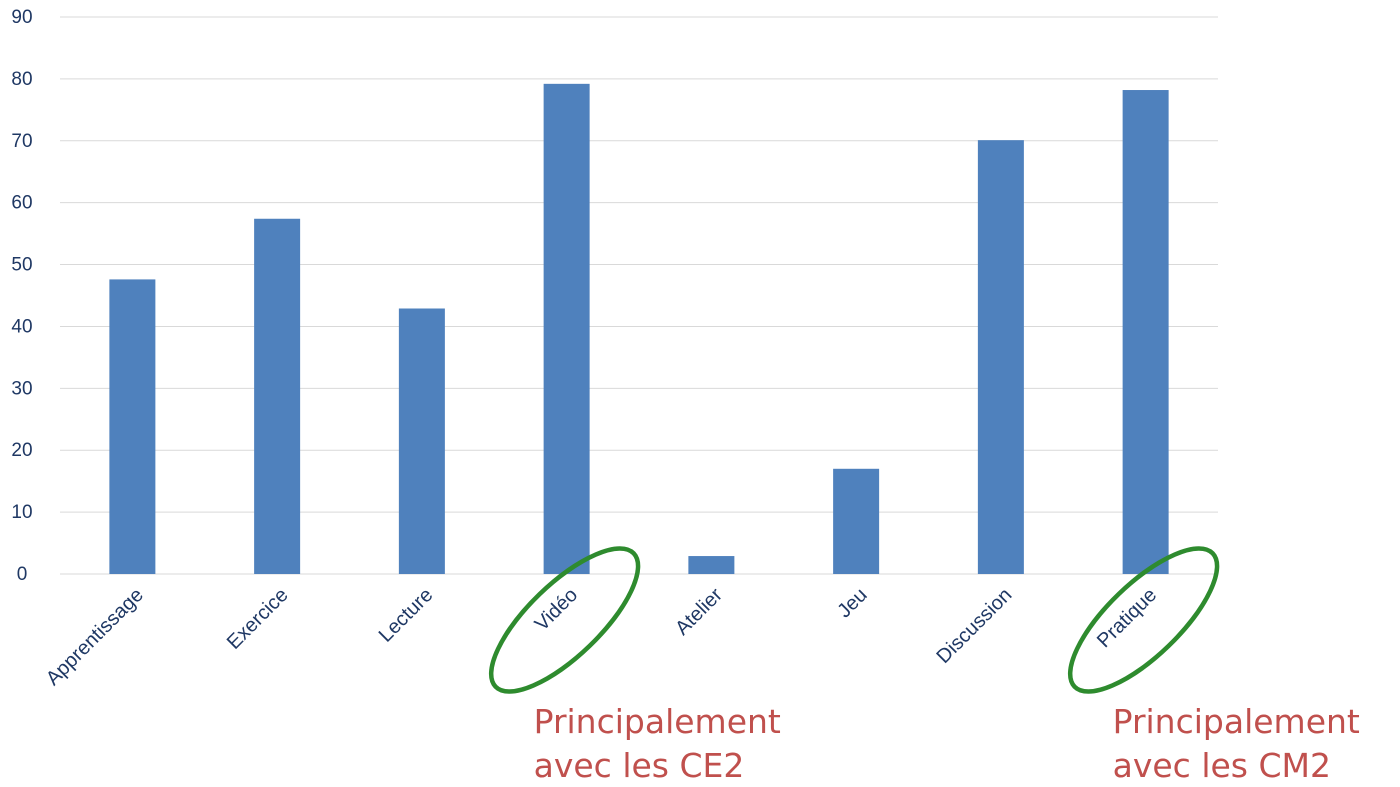 Image resolution: width=1400 pixels, height=787 pixels. What do you see at coordinates (1145, 332) in the screenshot?
I see `bar-pratique` at bounding box center [1145, 332].